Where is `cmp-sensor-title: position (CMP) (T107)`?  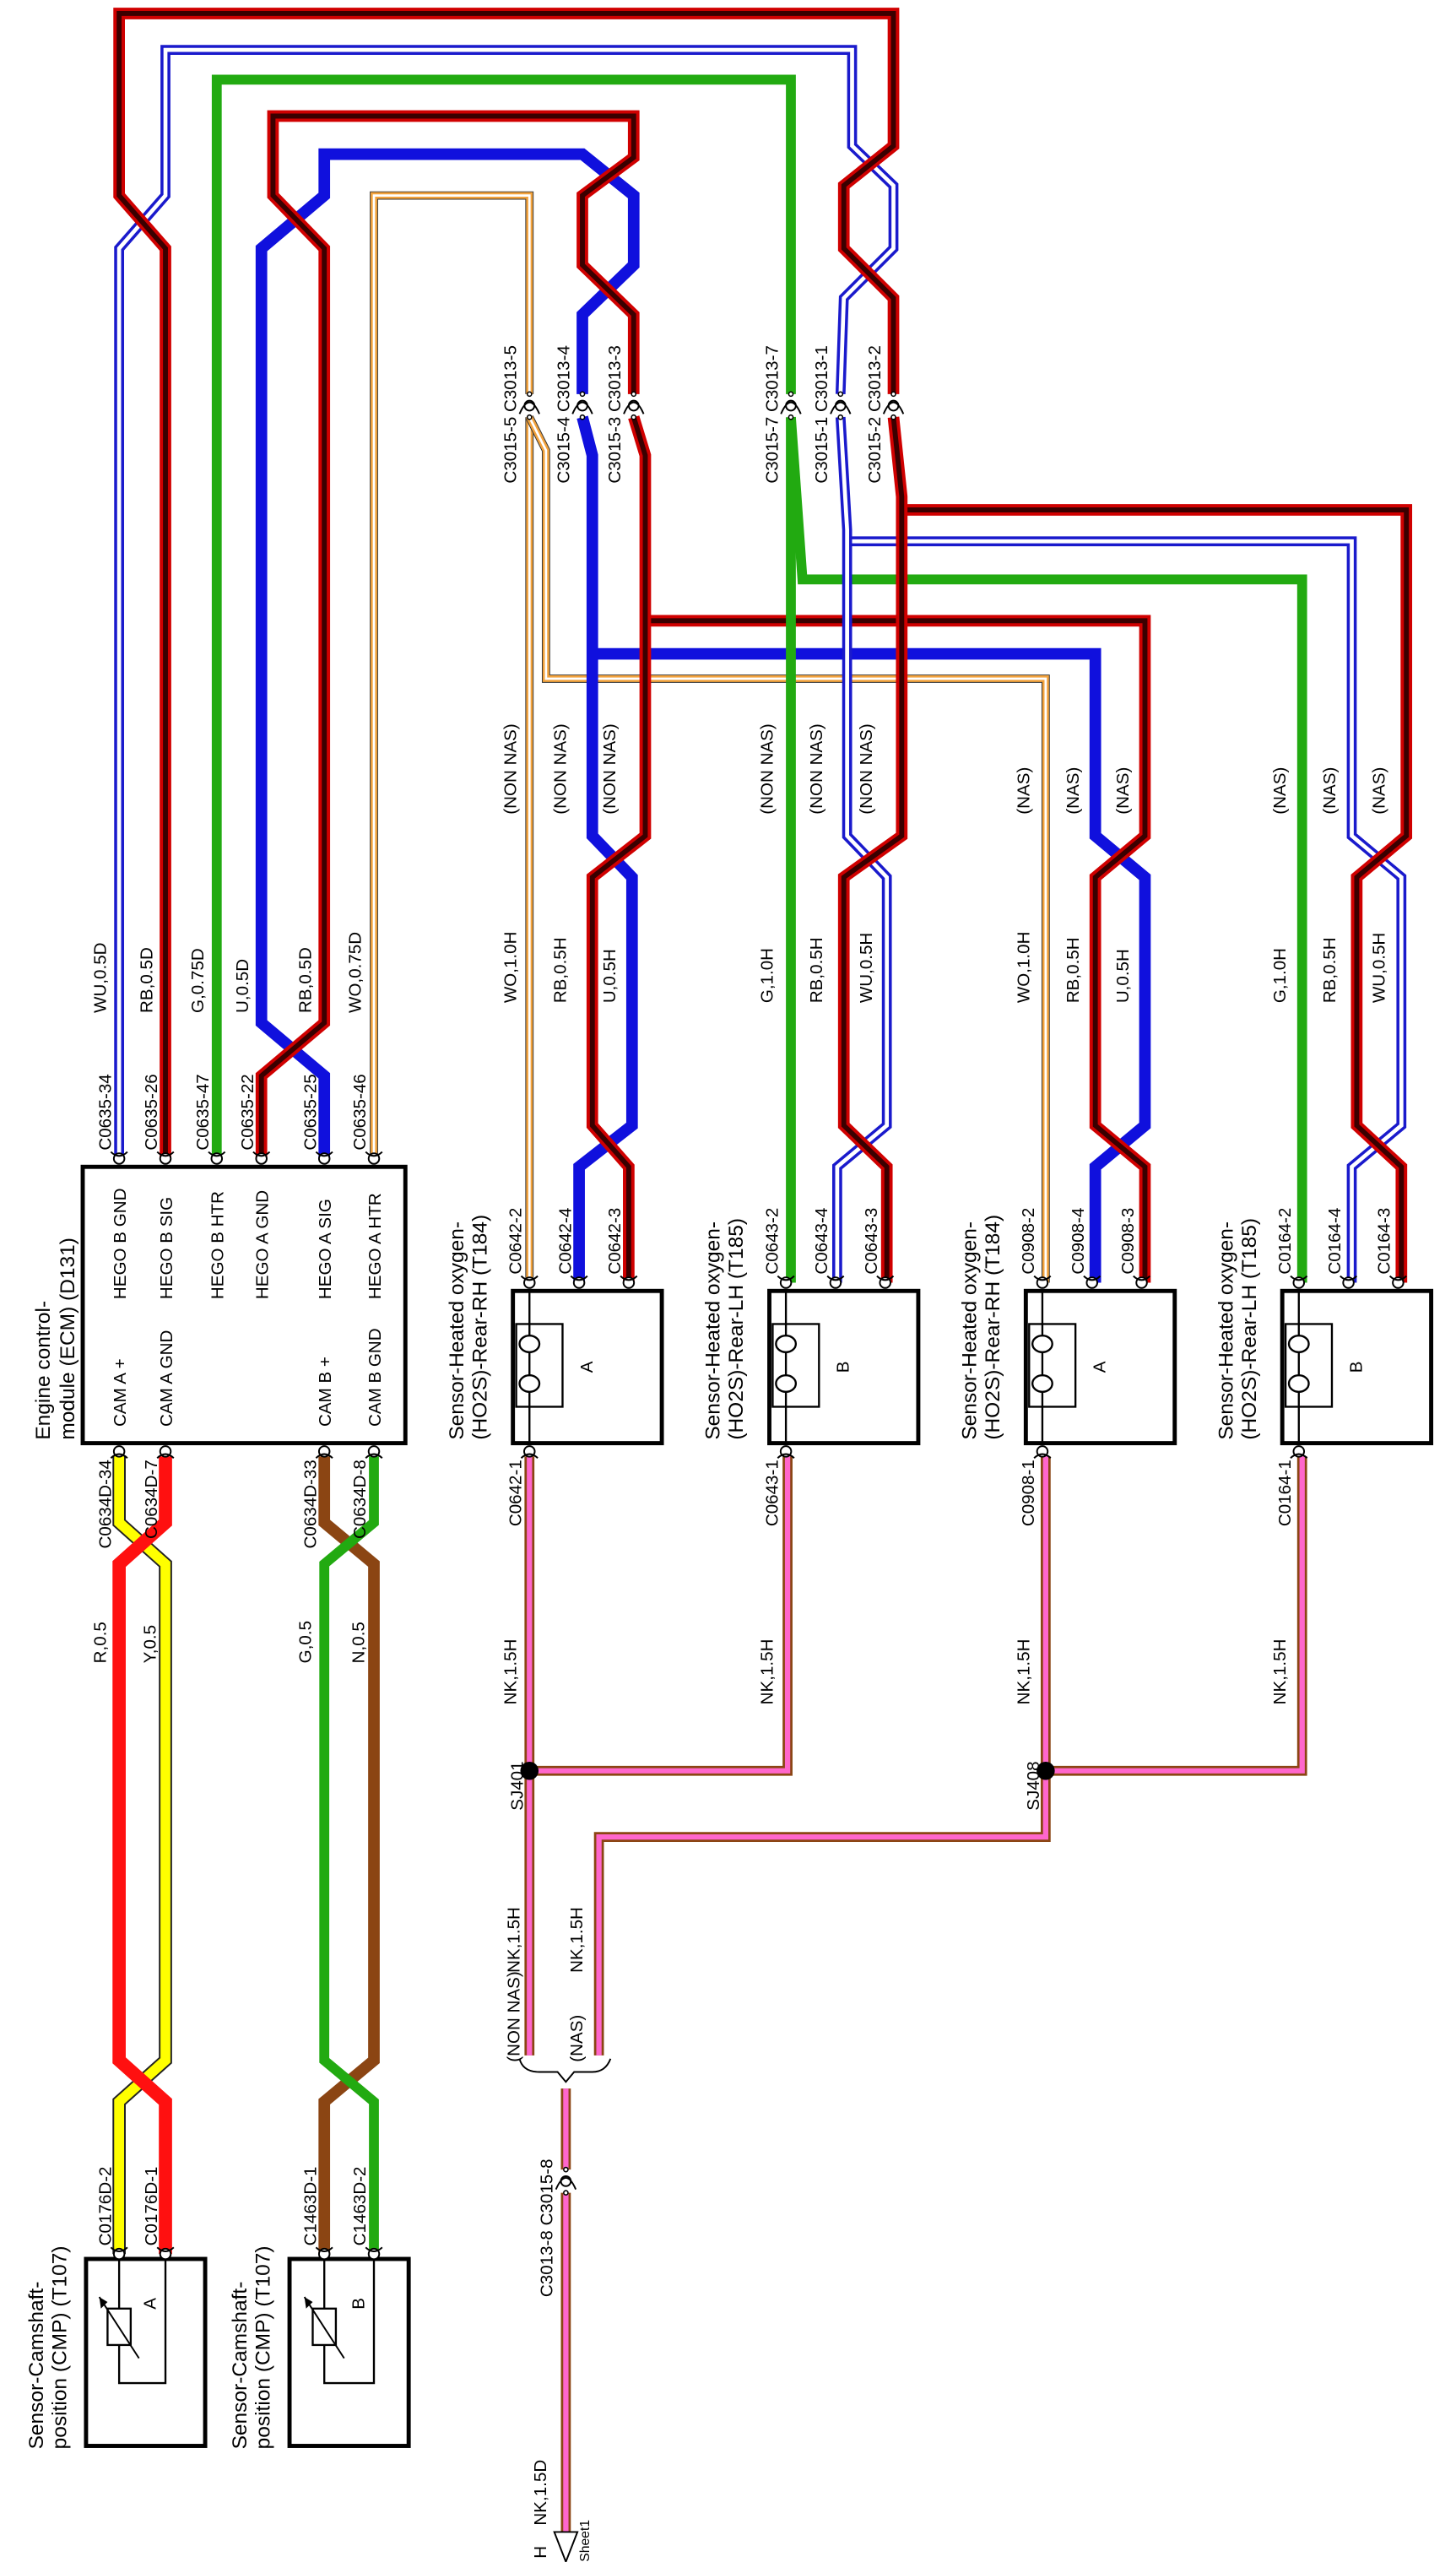
cmp-sensor-title: position (CMP) (T107) is located at coordinates (263, 2347).